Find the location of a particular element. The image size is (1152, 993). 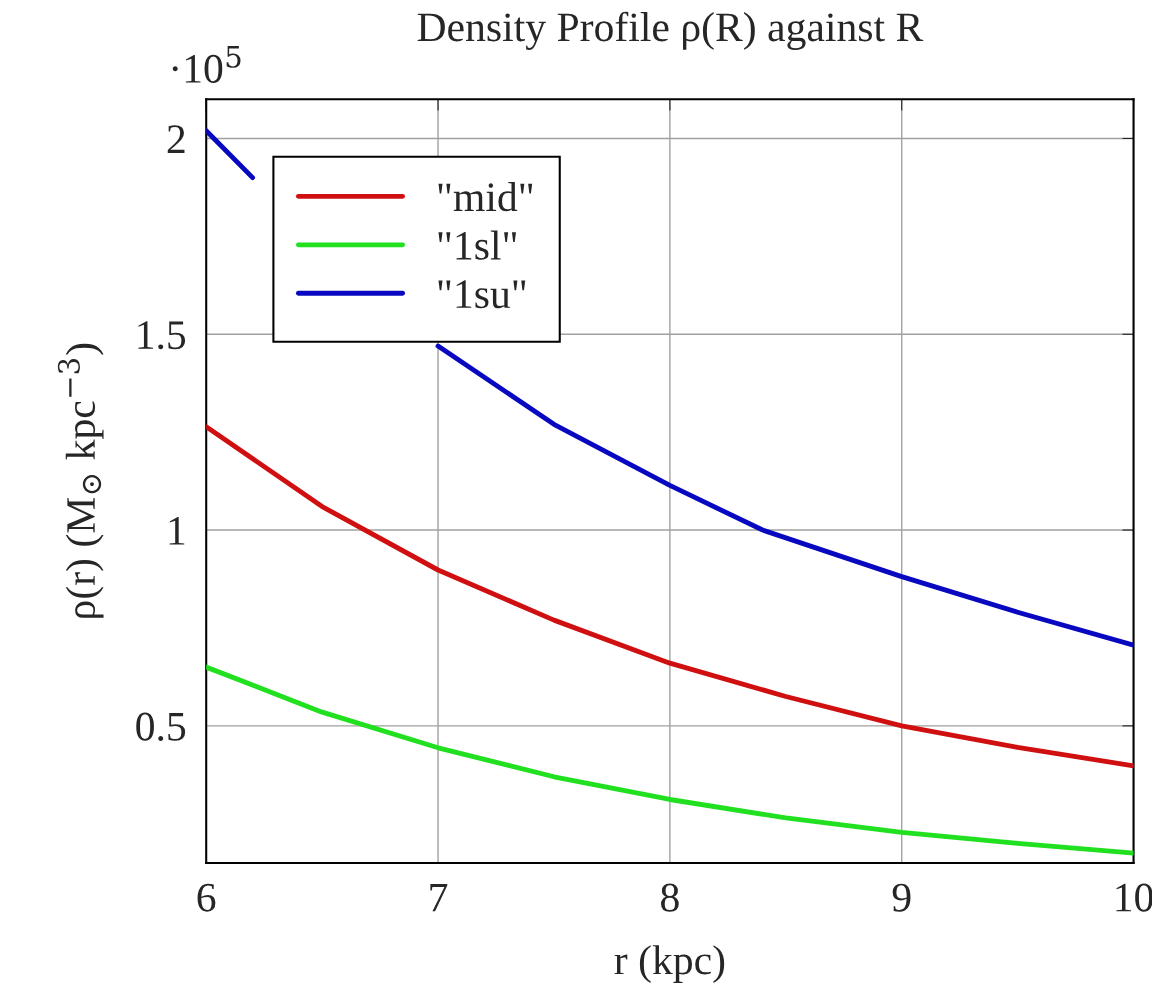

x-tick-label: 7 is located at coordinates (439, 897).